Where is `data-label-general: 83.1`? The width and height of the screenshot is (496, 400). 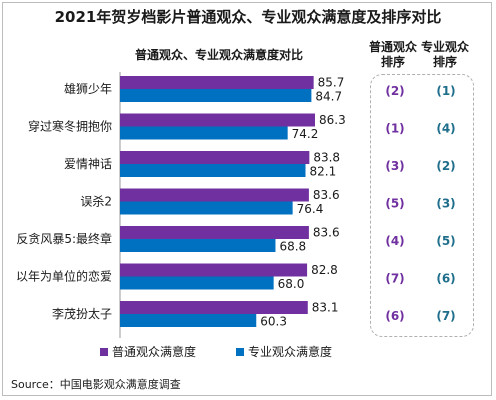
data-label-general: 83.1 is located at coordinates (325, 308).